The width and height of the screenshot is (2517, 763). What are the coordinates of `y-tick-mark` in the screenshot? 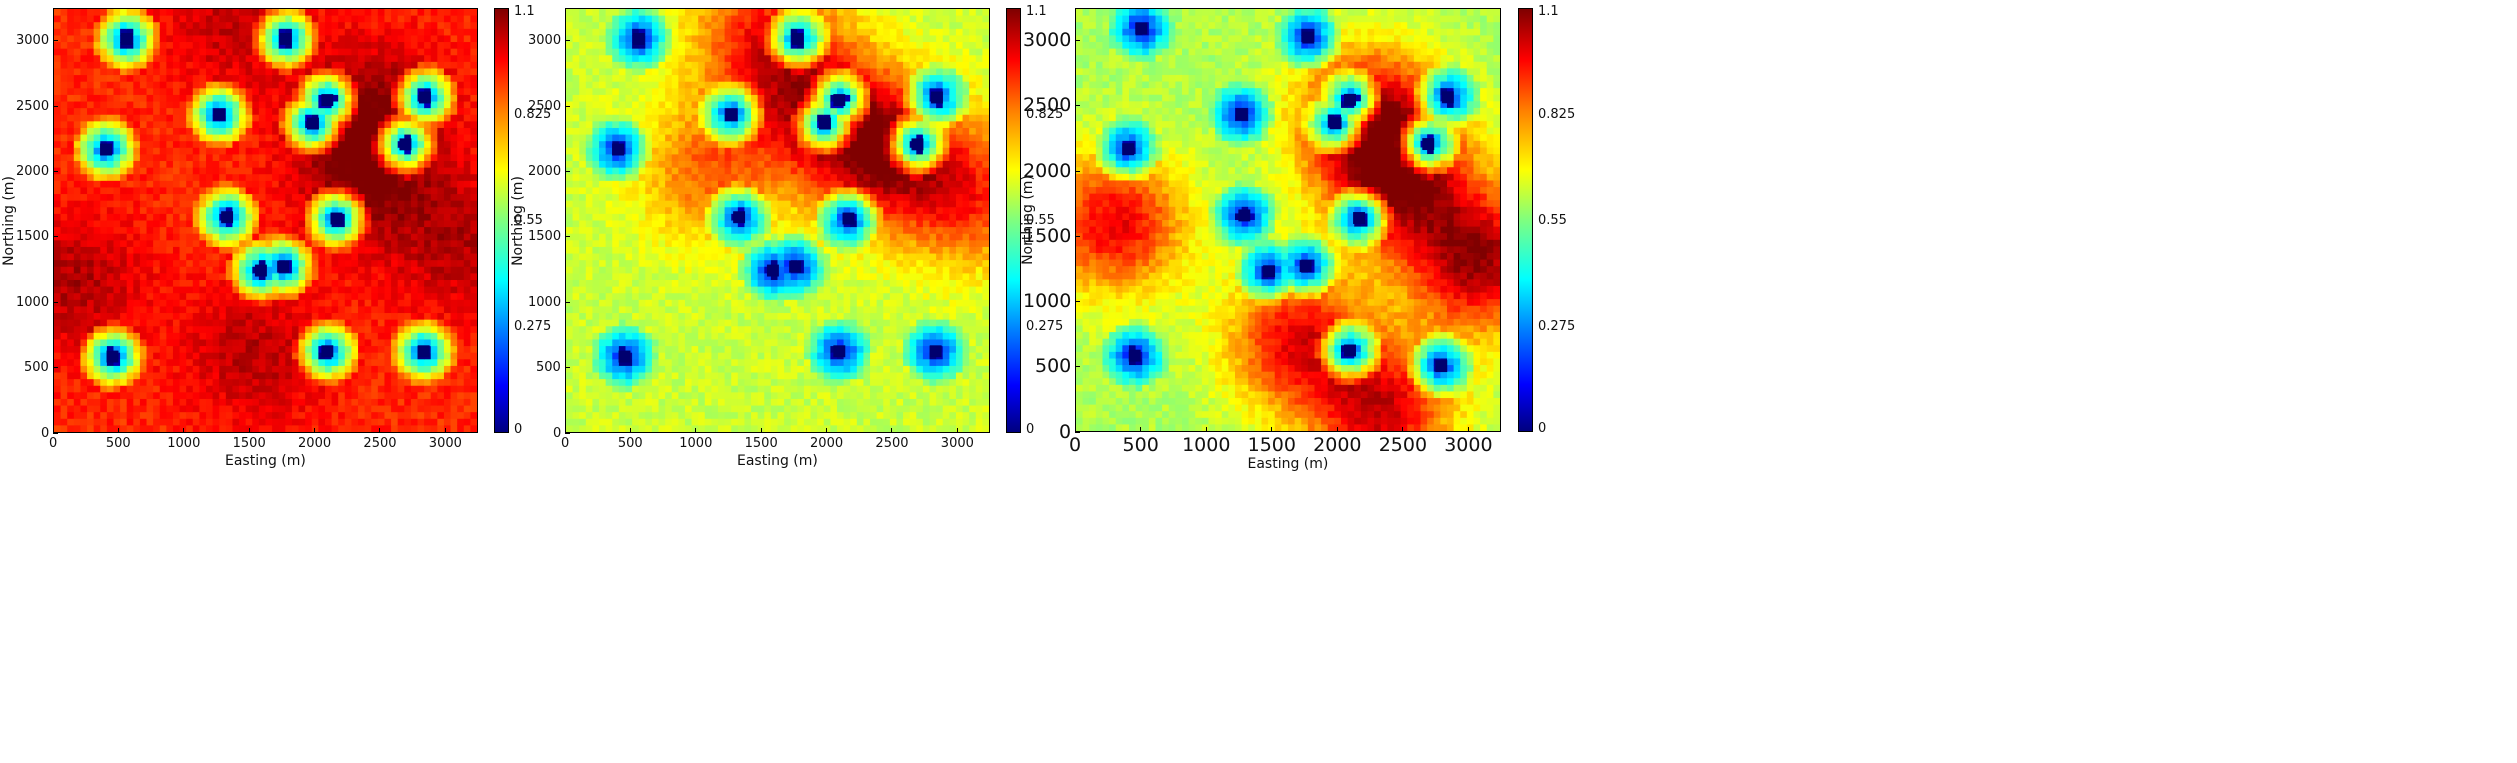 It's located at (55, 106).